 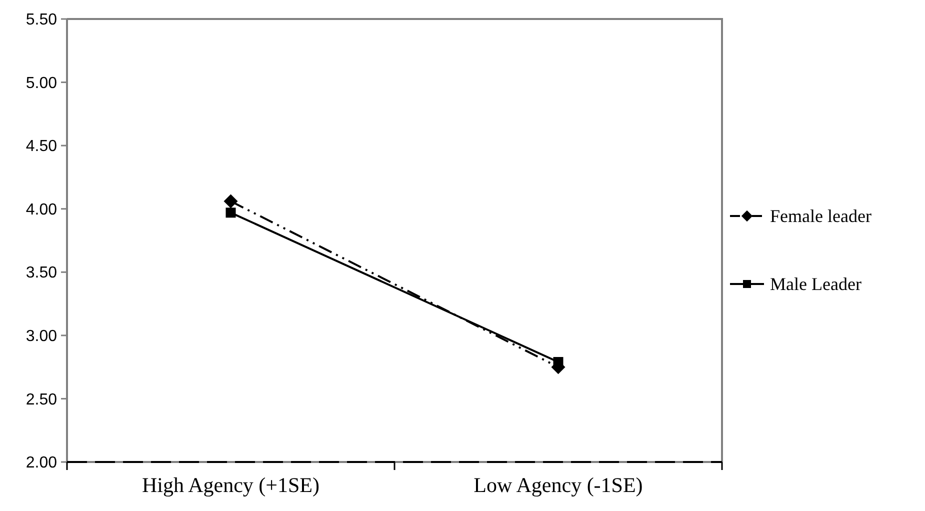 I want to click on y-tick-label: 3.50, so click(x=42, y=273).